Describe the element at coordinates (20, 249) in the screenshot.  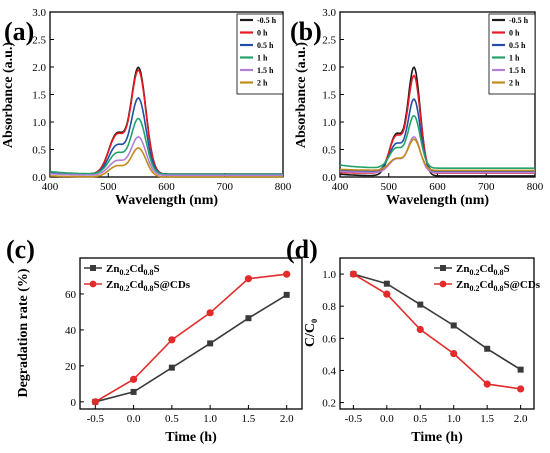
I see `panel-label-c: (c)` at that location.